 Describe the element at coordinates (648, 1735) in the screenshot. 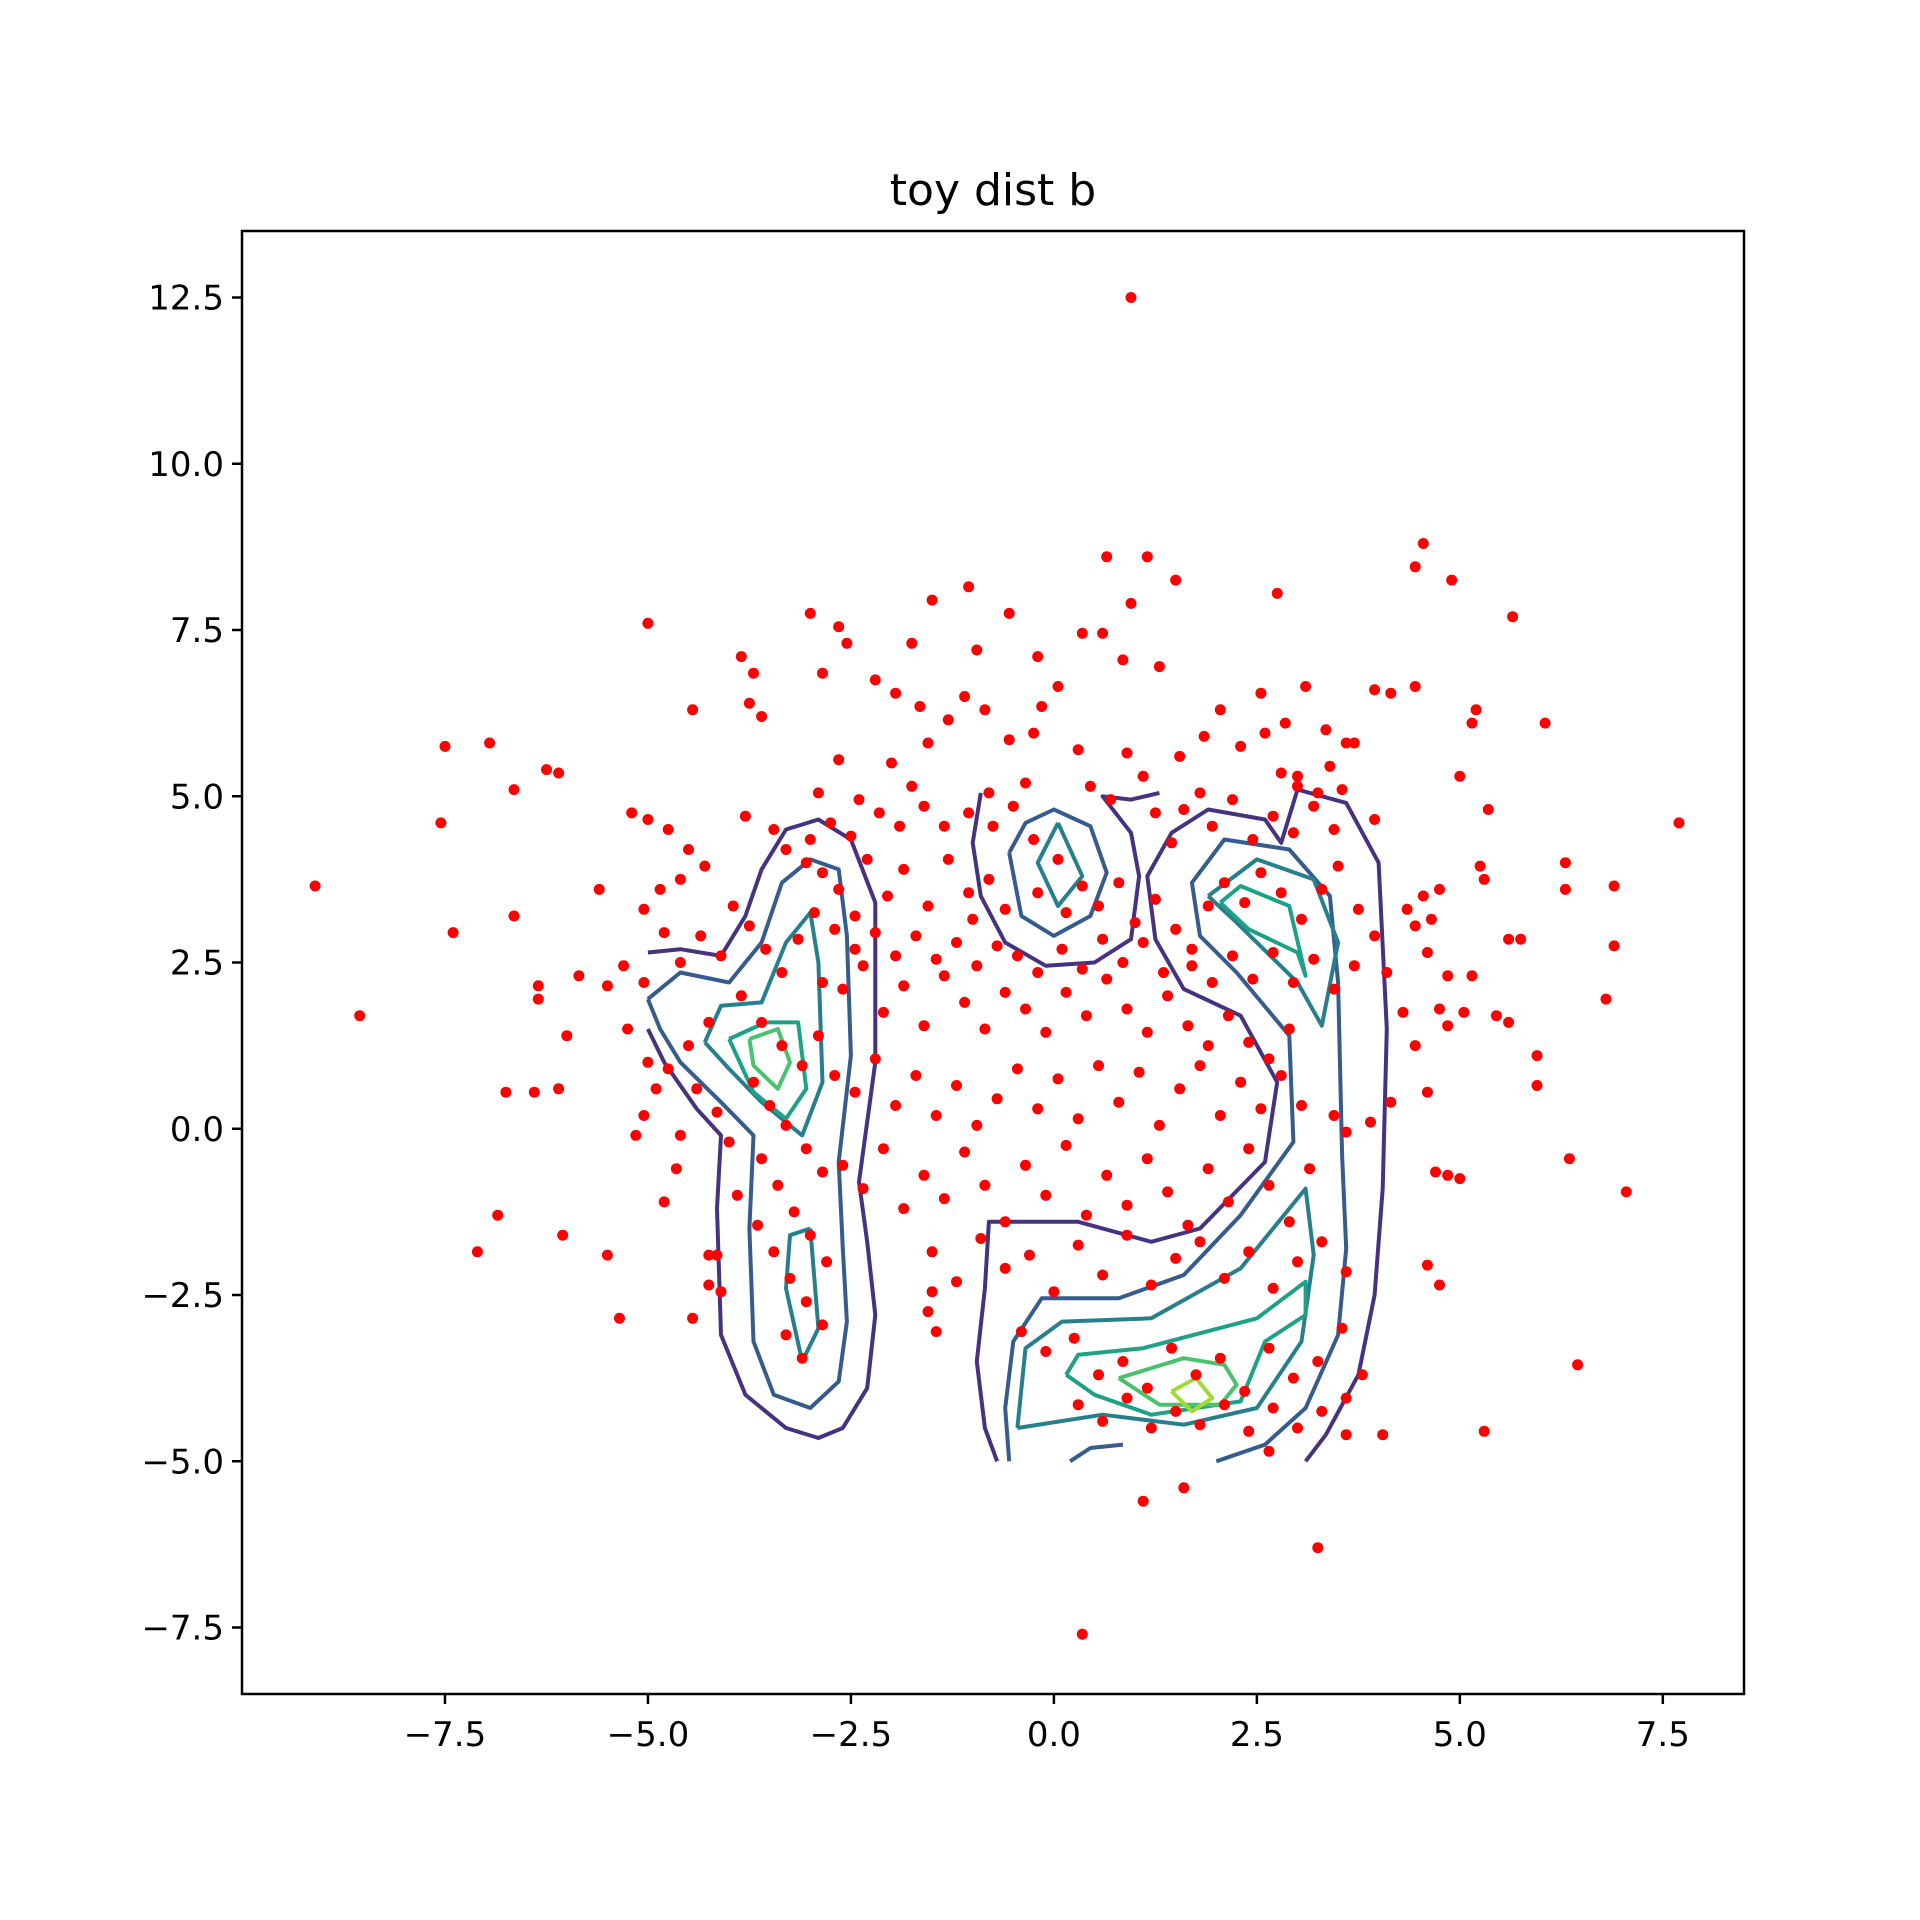

I see `x-tick-label: −5.0` at that location.